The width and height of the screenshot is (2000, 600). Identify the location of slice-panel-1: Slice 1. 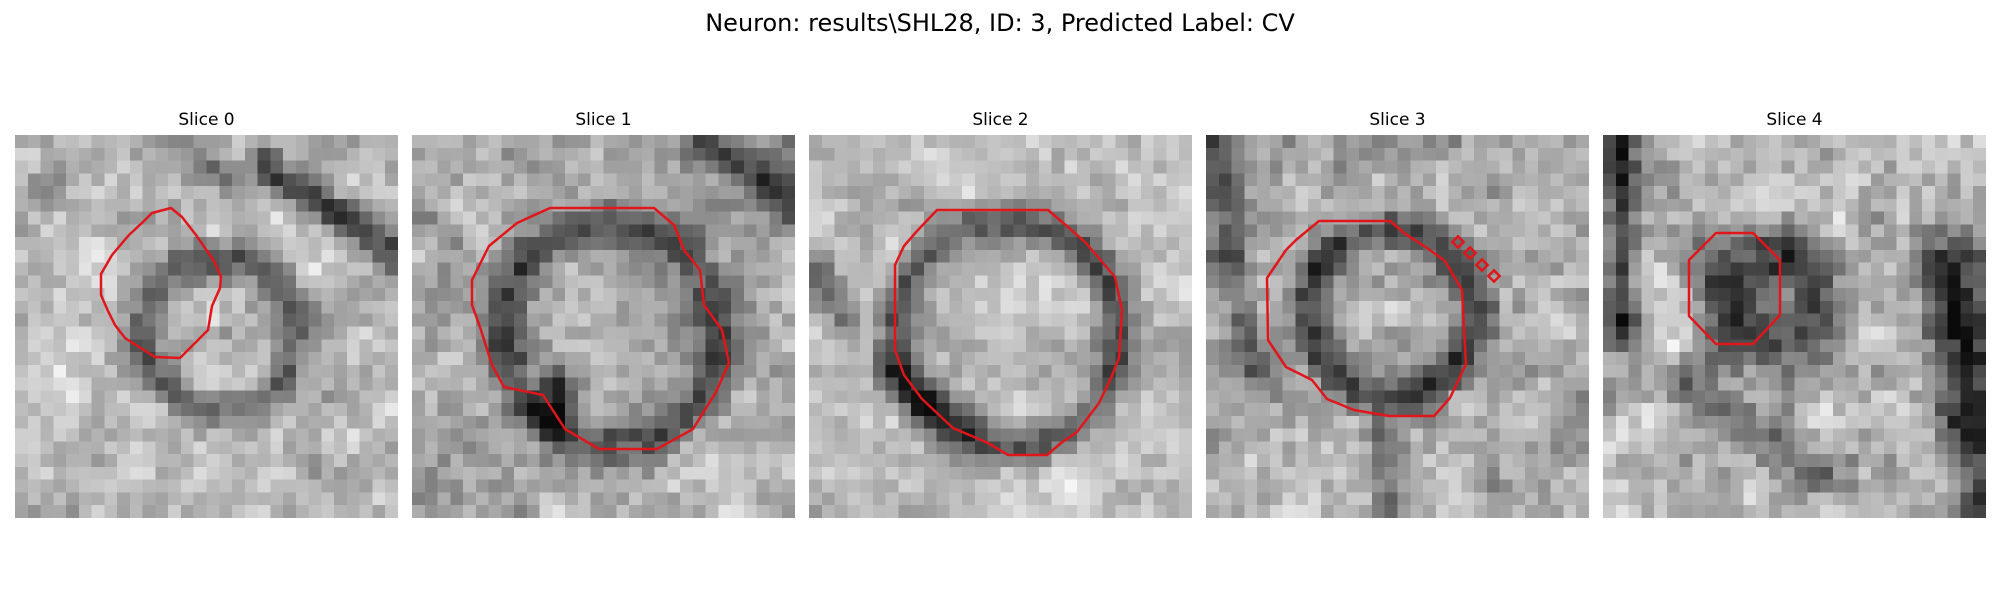
(603, 313).